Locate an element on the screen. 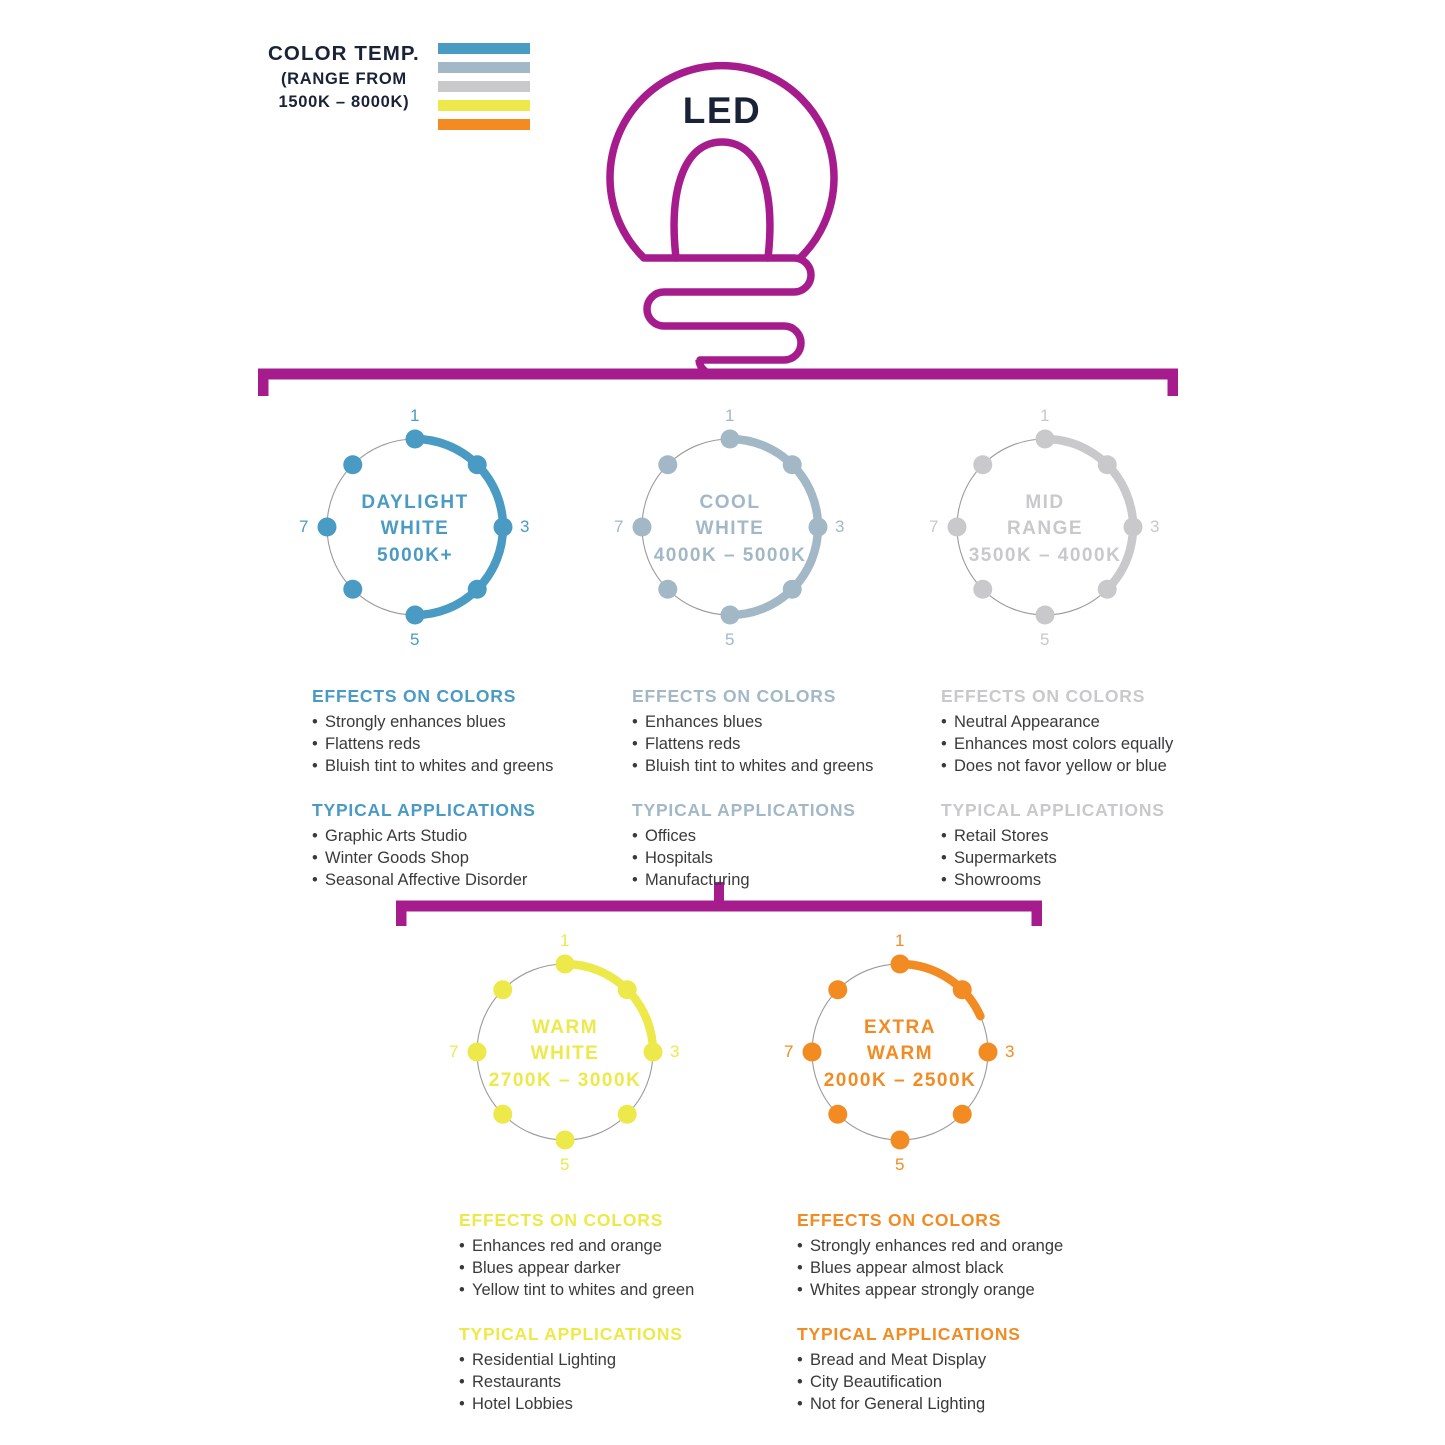 This screenshot has width=1445, height=1445. legend-swatch-daylight-white is located at coordinates (483, 48).